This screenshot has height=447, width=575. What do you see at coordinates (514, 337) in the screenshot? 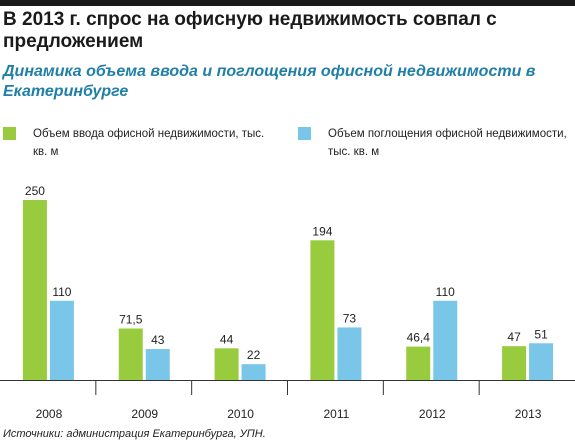
I see `data-label-input: 47` at bounding box center [514, 337].